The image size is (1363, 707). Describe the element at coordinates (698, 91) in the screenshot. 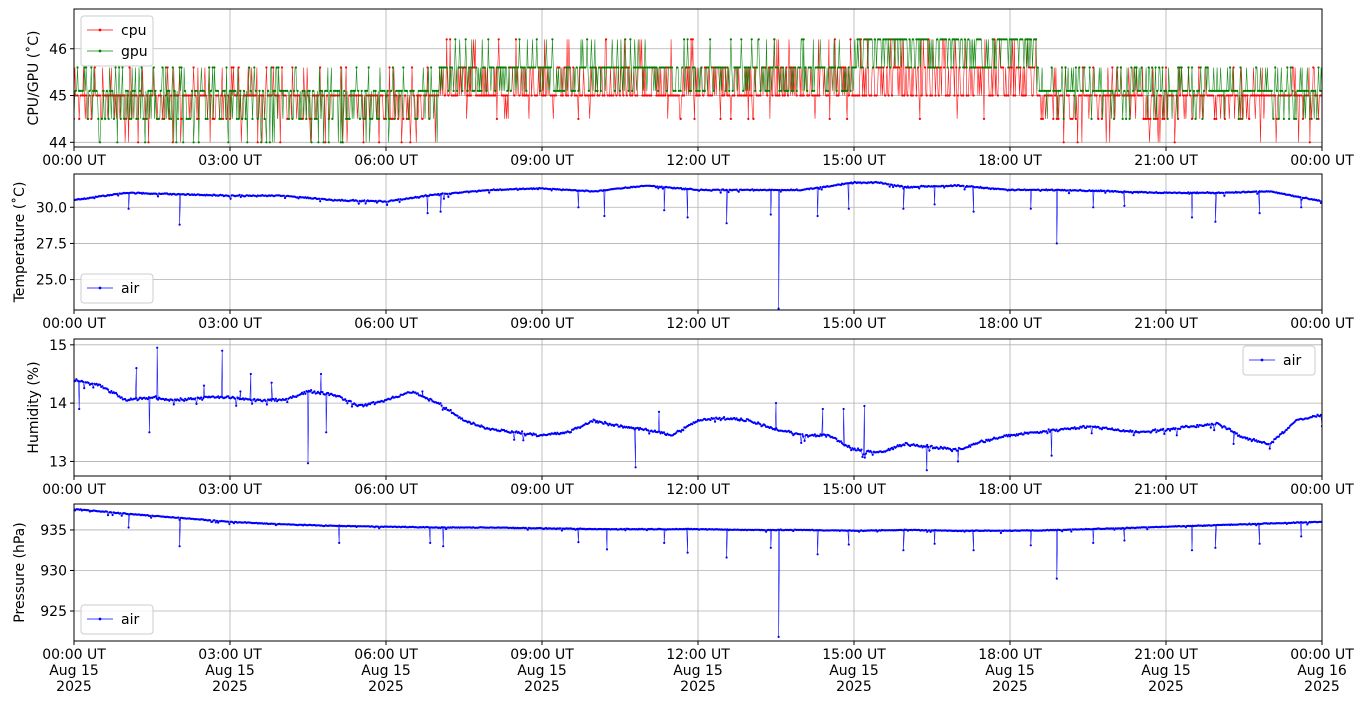

I see `series-gpu` at that location.